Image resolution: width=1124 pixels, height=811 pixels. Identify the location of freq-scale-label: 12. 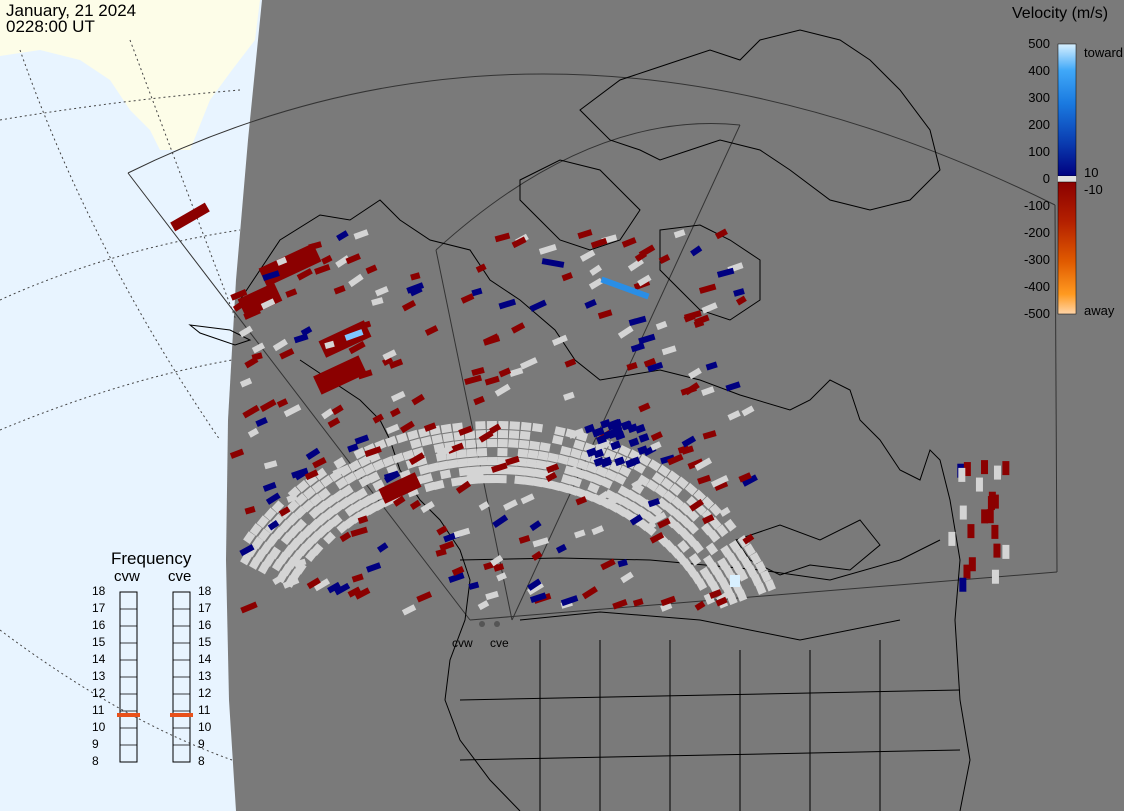
(99, 693).